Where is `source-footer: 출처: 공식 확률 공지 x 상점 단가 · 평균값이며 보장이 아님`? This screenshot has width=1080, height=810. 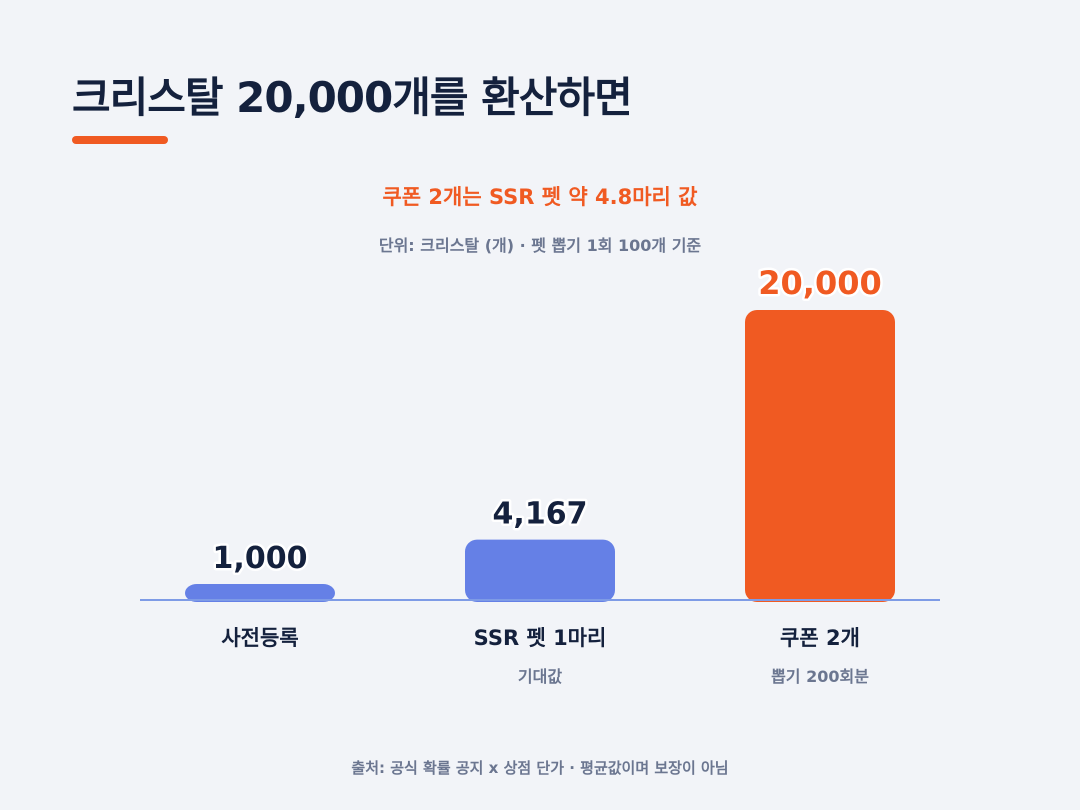 source-footer: 출처: 공식 확률 공지 x 상점 단가 · 평균값이며 보장이 아님 is located at coordinates (540, 768).